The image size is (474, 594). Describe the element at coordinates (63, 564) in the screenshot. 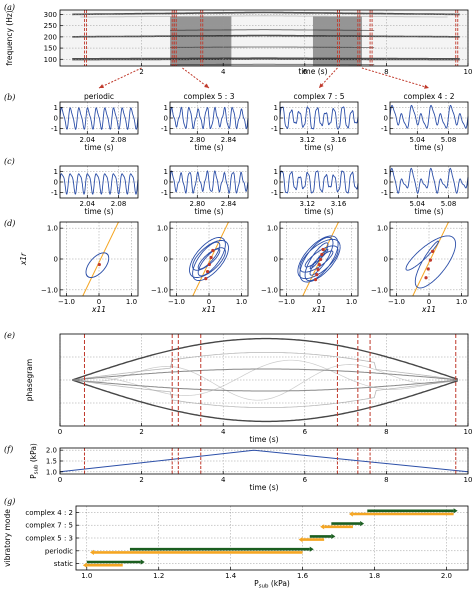

I see `mode-category-label: static` at that location.